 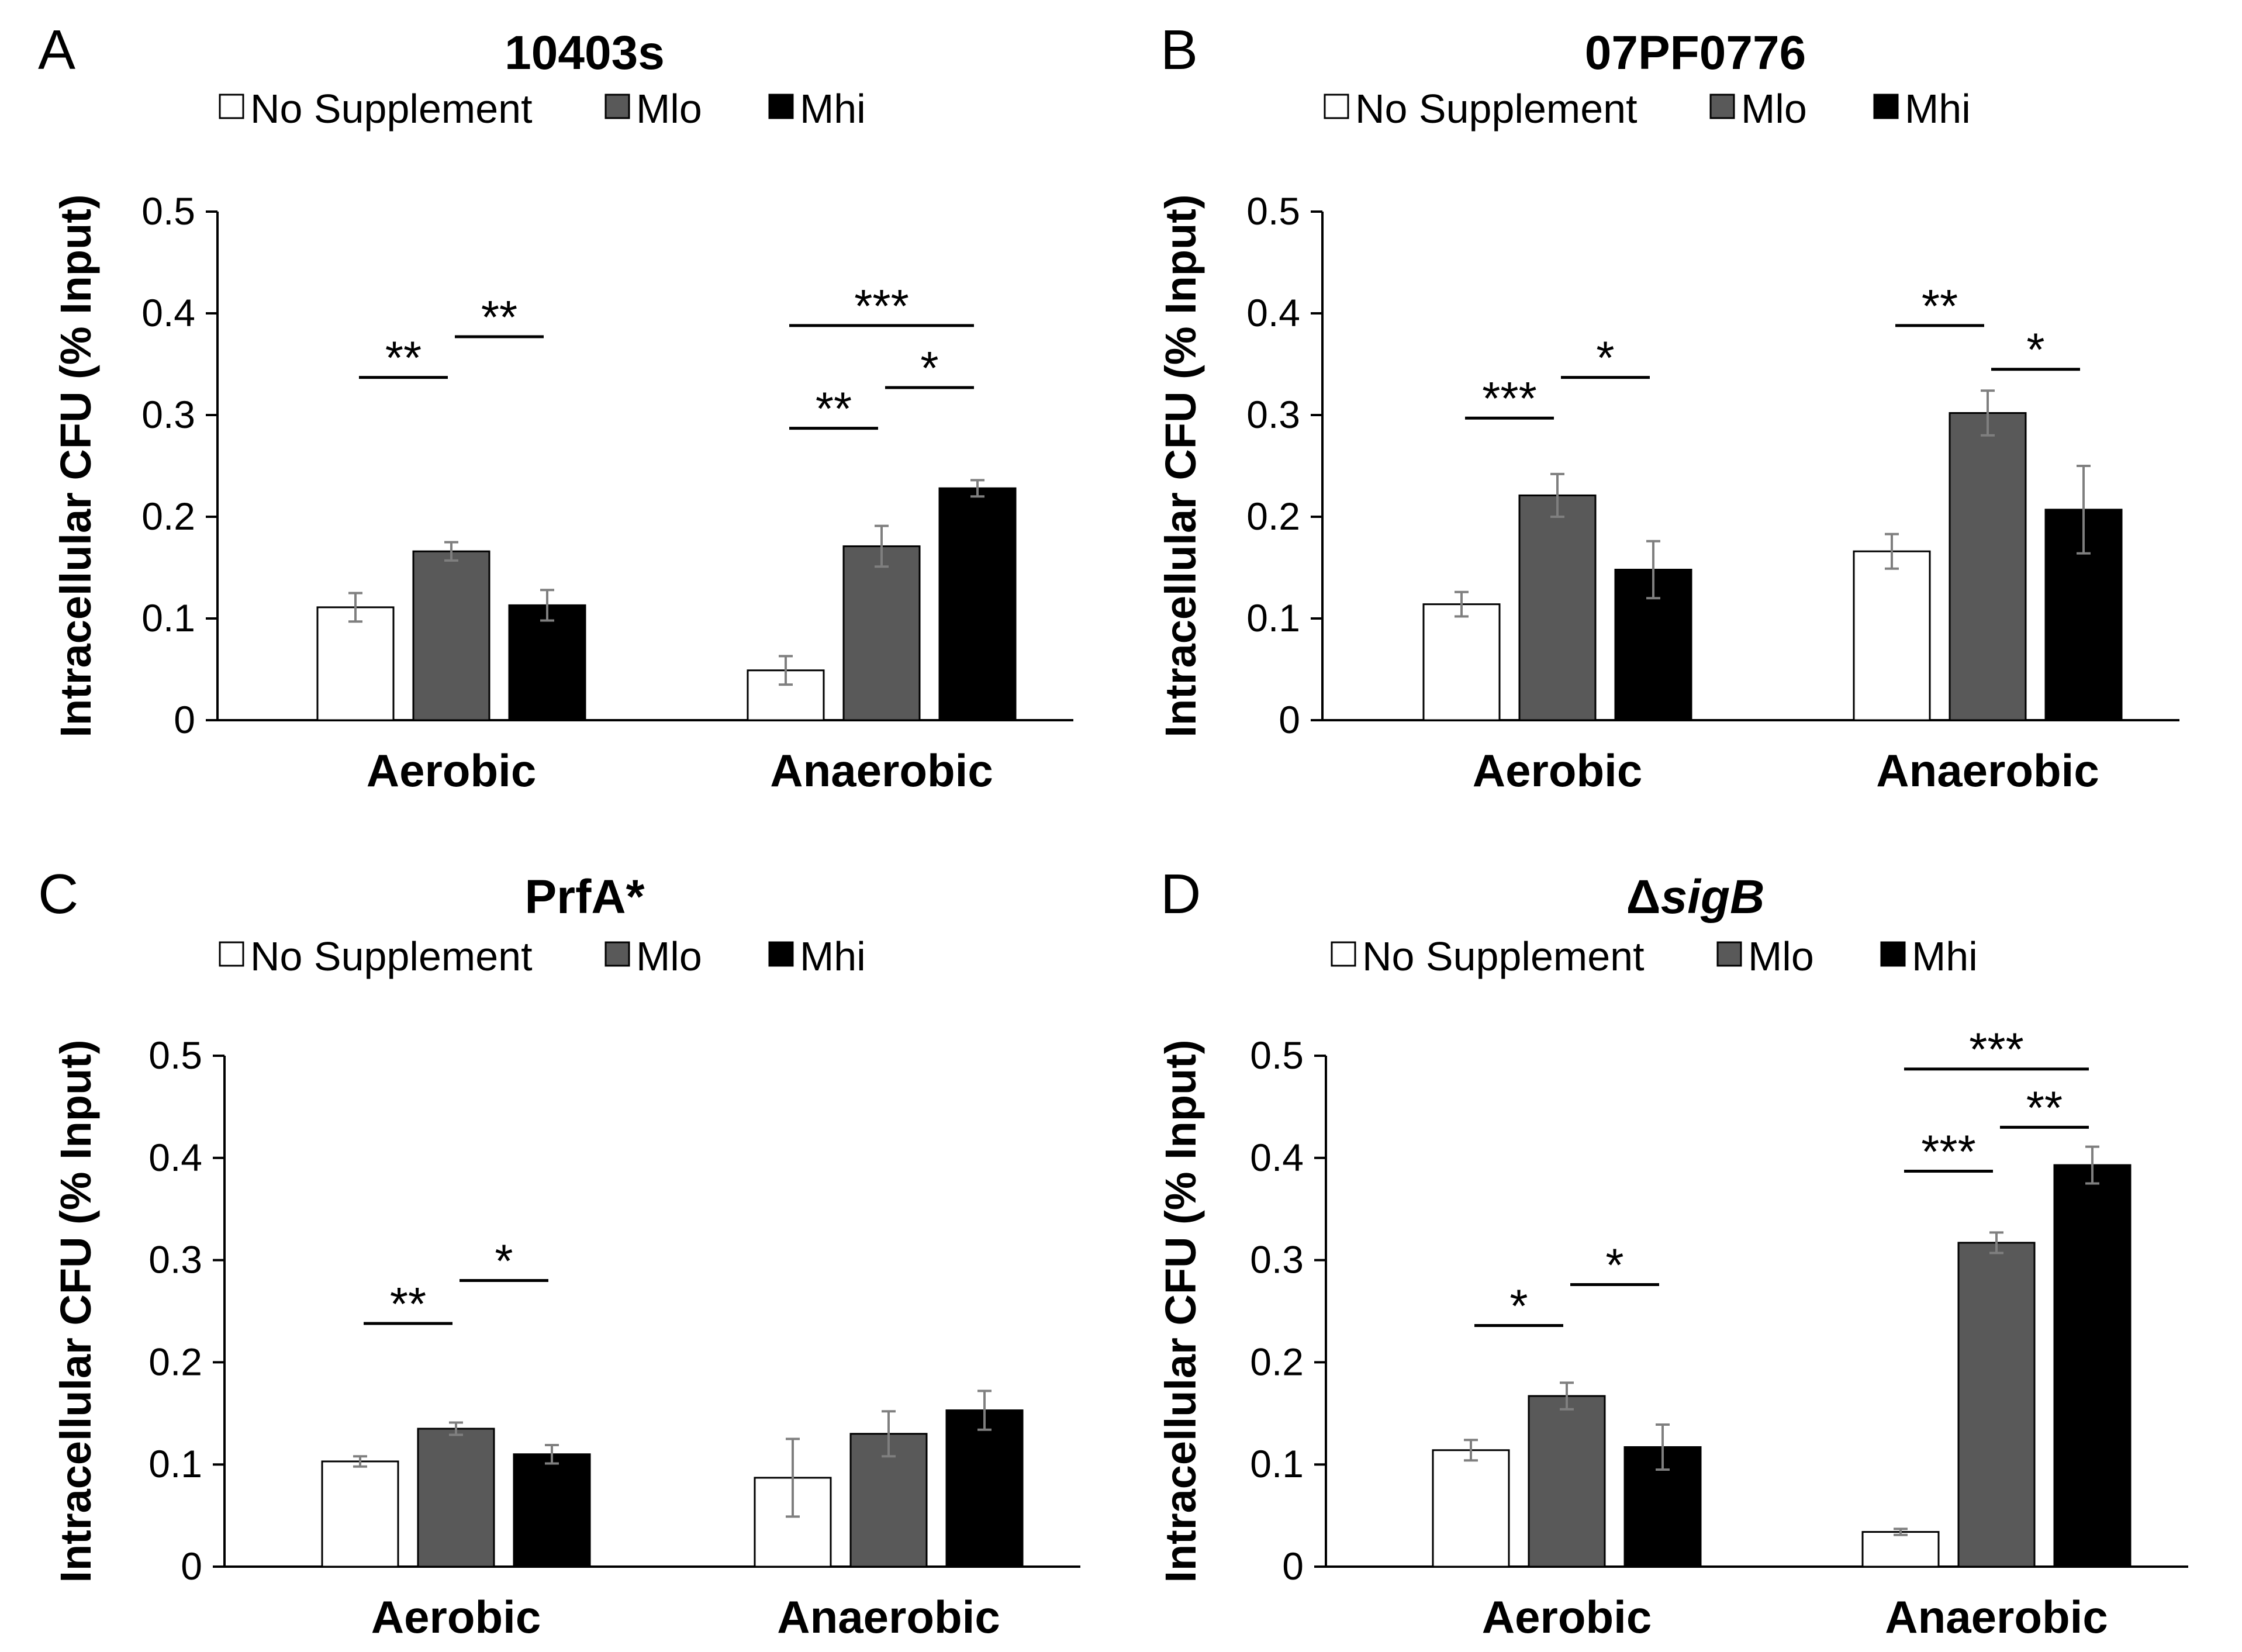 I want to click on chart-title: 07PF0776, so click(x=1695, y=53).